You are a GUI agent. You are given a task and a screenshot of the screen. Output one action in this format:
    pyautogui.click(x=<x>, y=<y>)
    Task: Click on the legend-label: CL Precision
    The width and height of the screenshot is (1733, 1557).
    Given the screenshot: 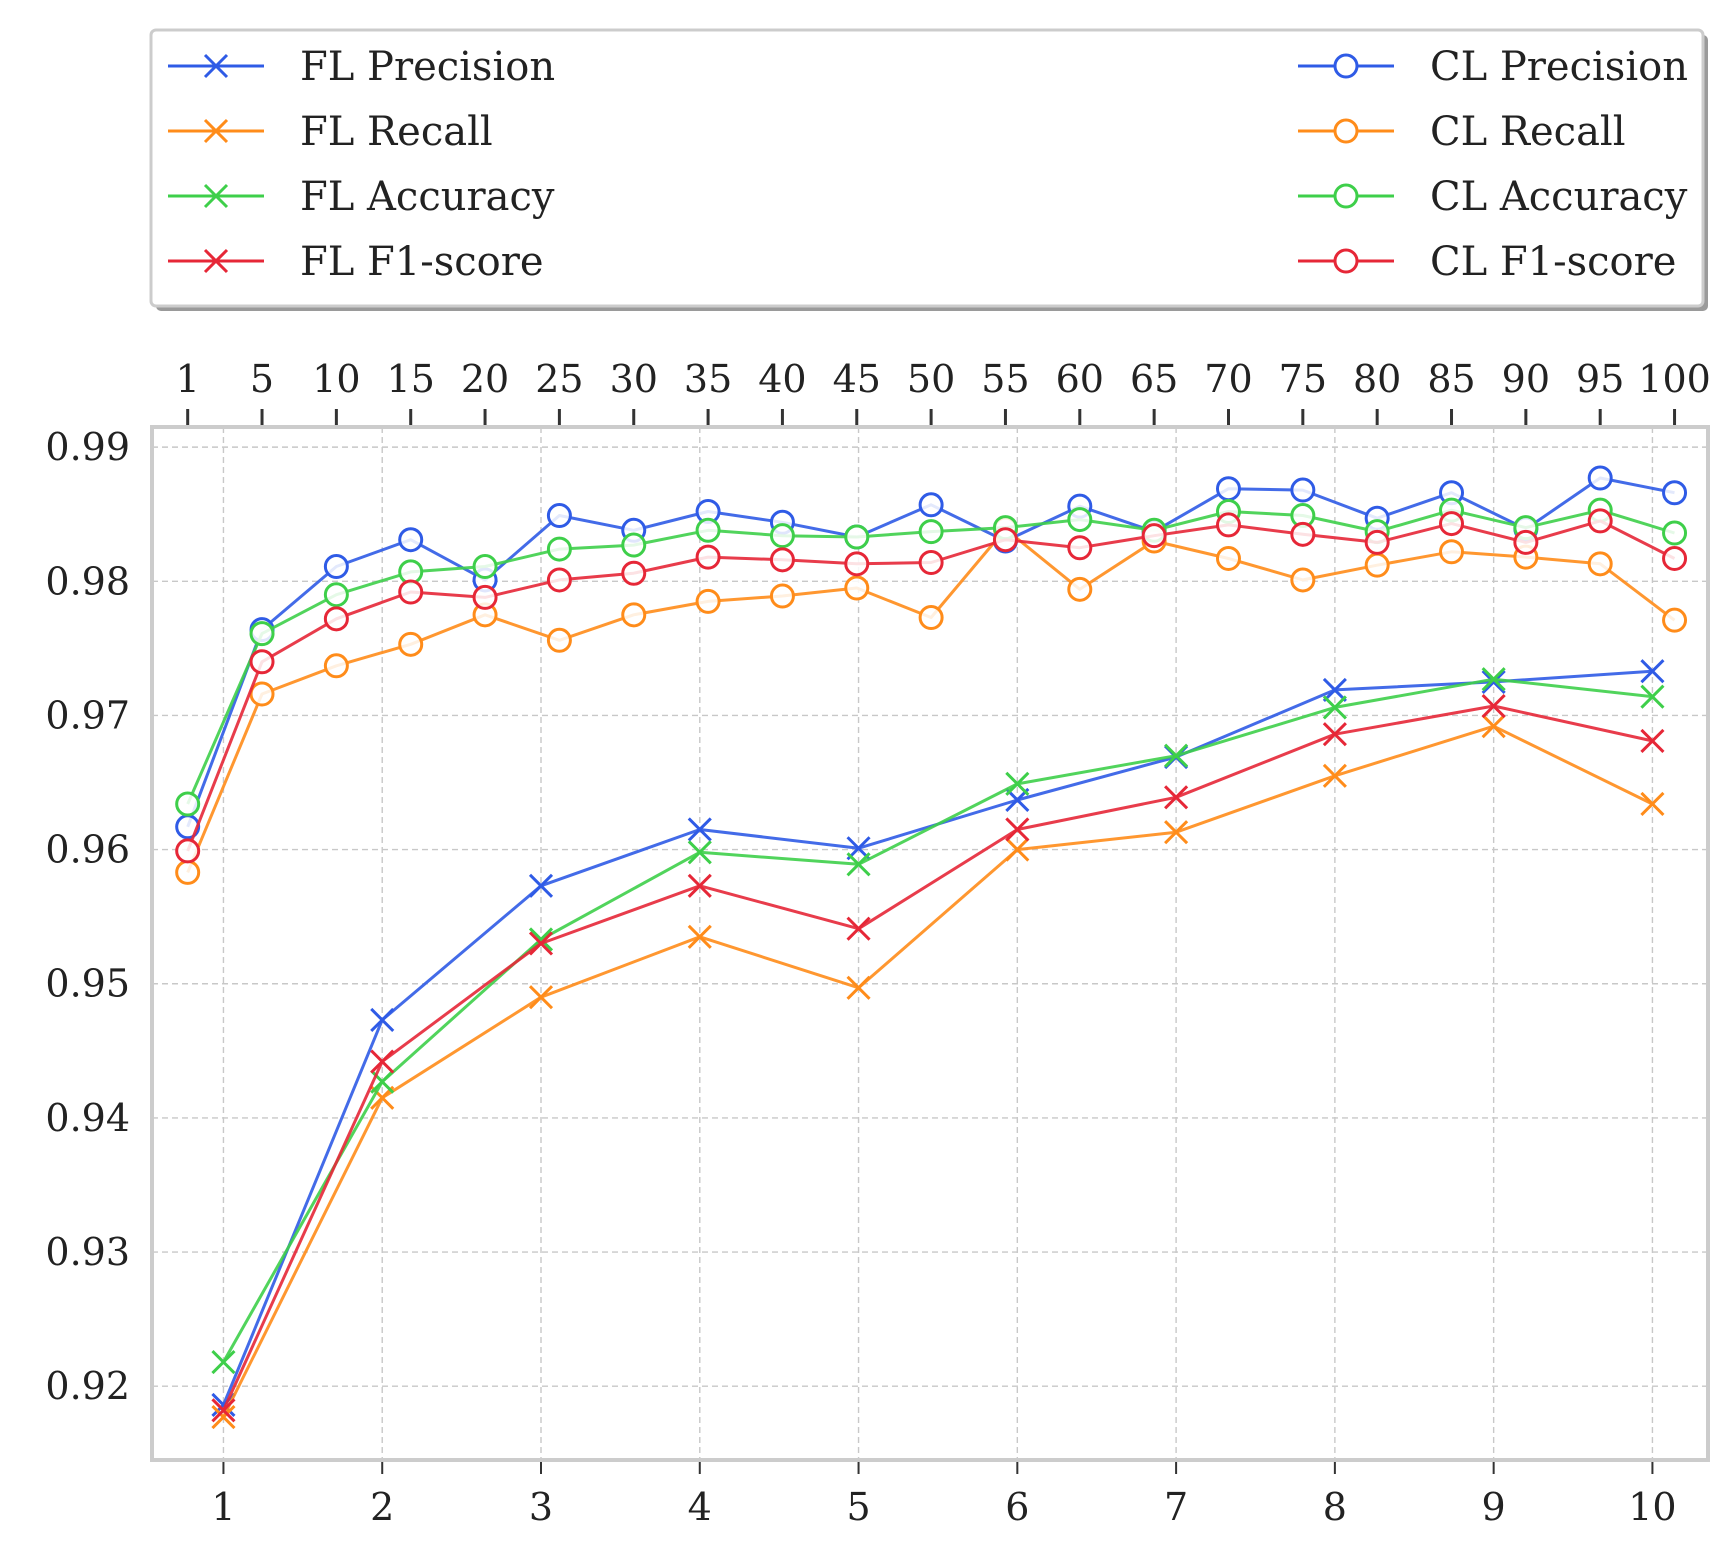 What is the action you would take?
    pyautogui.click(x=1559, y=67)
    